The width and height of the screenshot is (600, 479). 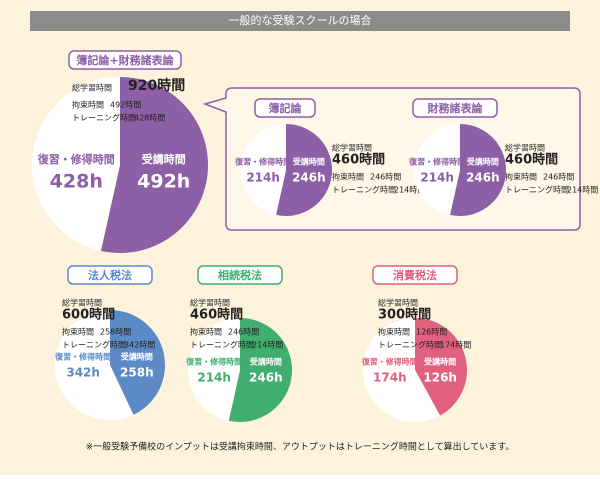 I want to click on chart-title: 相続税法, so click(x=240, y=275).